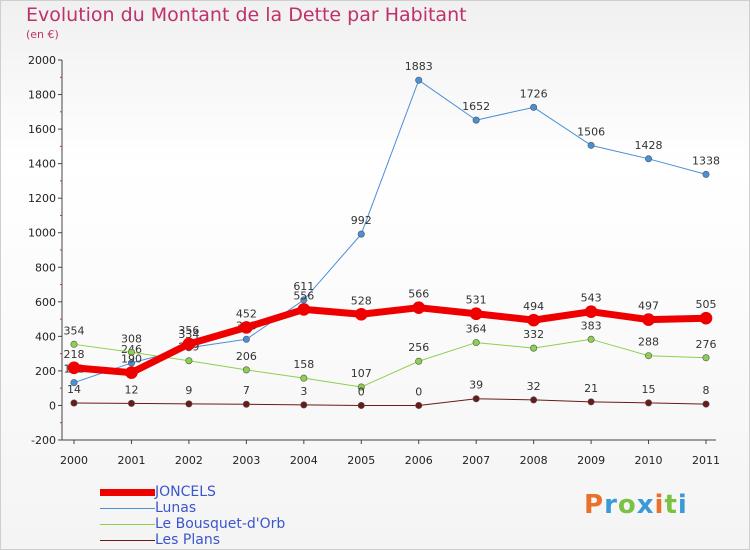  I want to click on data-label-joncels: 543, so click(591, 298).